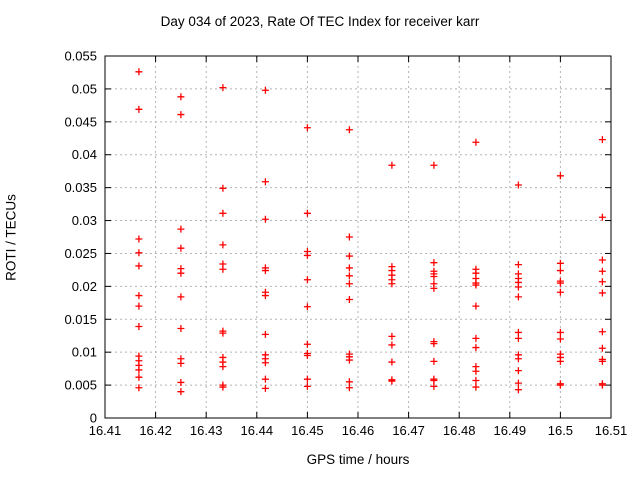 The image size is (640, 480). What do you see at coordinates (84, 88) in the screenshot?
I see `y-tick-label: 0.05` at bounding box center [84, 88].